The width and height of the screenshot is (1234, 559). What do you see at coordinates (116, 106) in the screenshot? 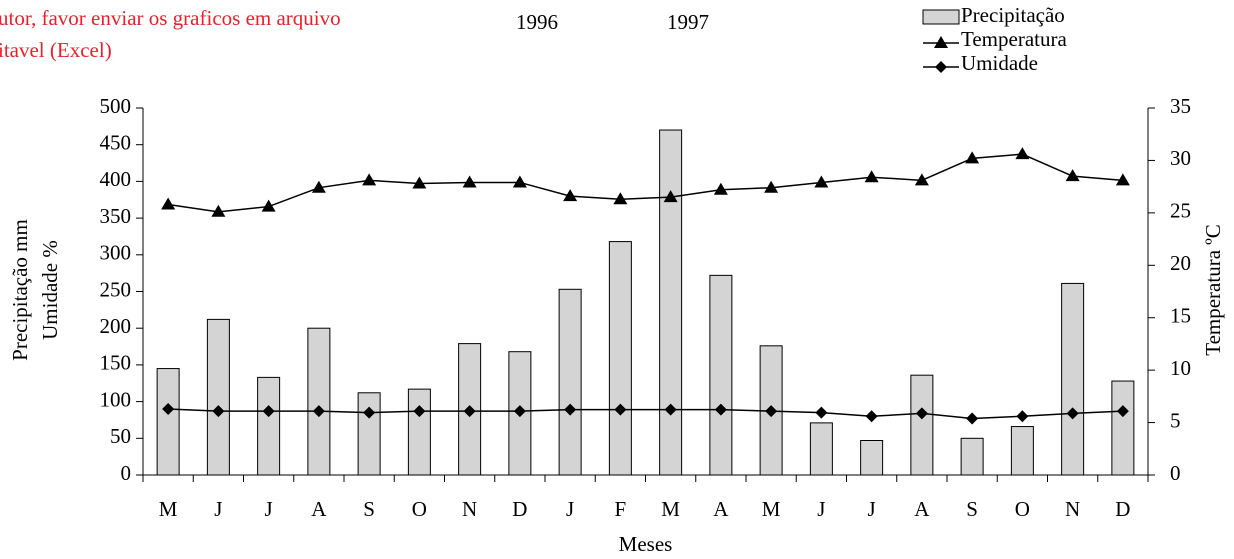
I see `y-tick-label: 500` at bounding box center [116, 106].